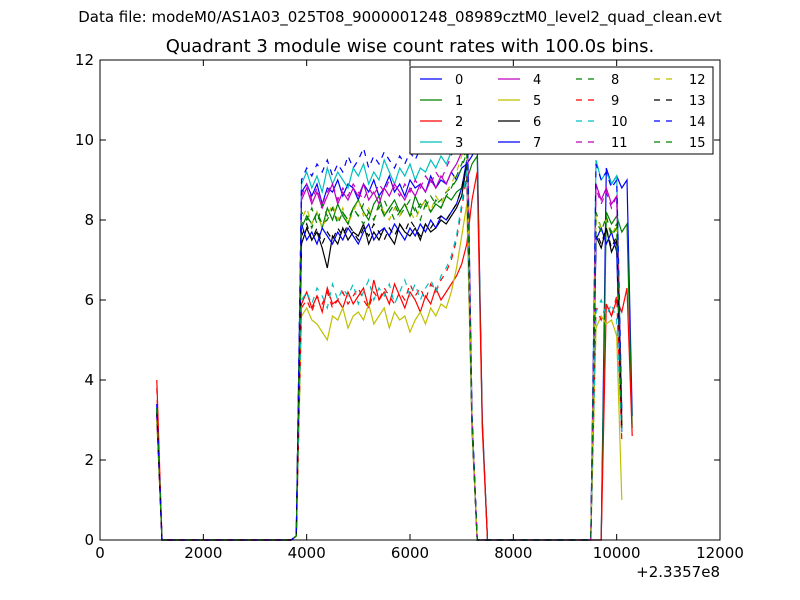 This screenshot has height=600, width=800. Describe the element at coordinates (89, 300) in the screenshot. I see `y-tick-label: 6` at that location.